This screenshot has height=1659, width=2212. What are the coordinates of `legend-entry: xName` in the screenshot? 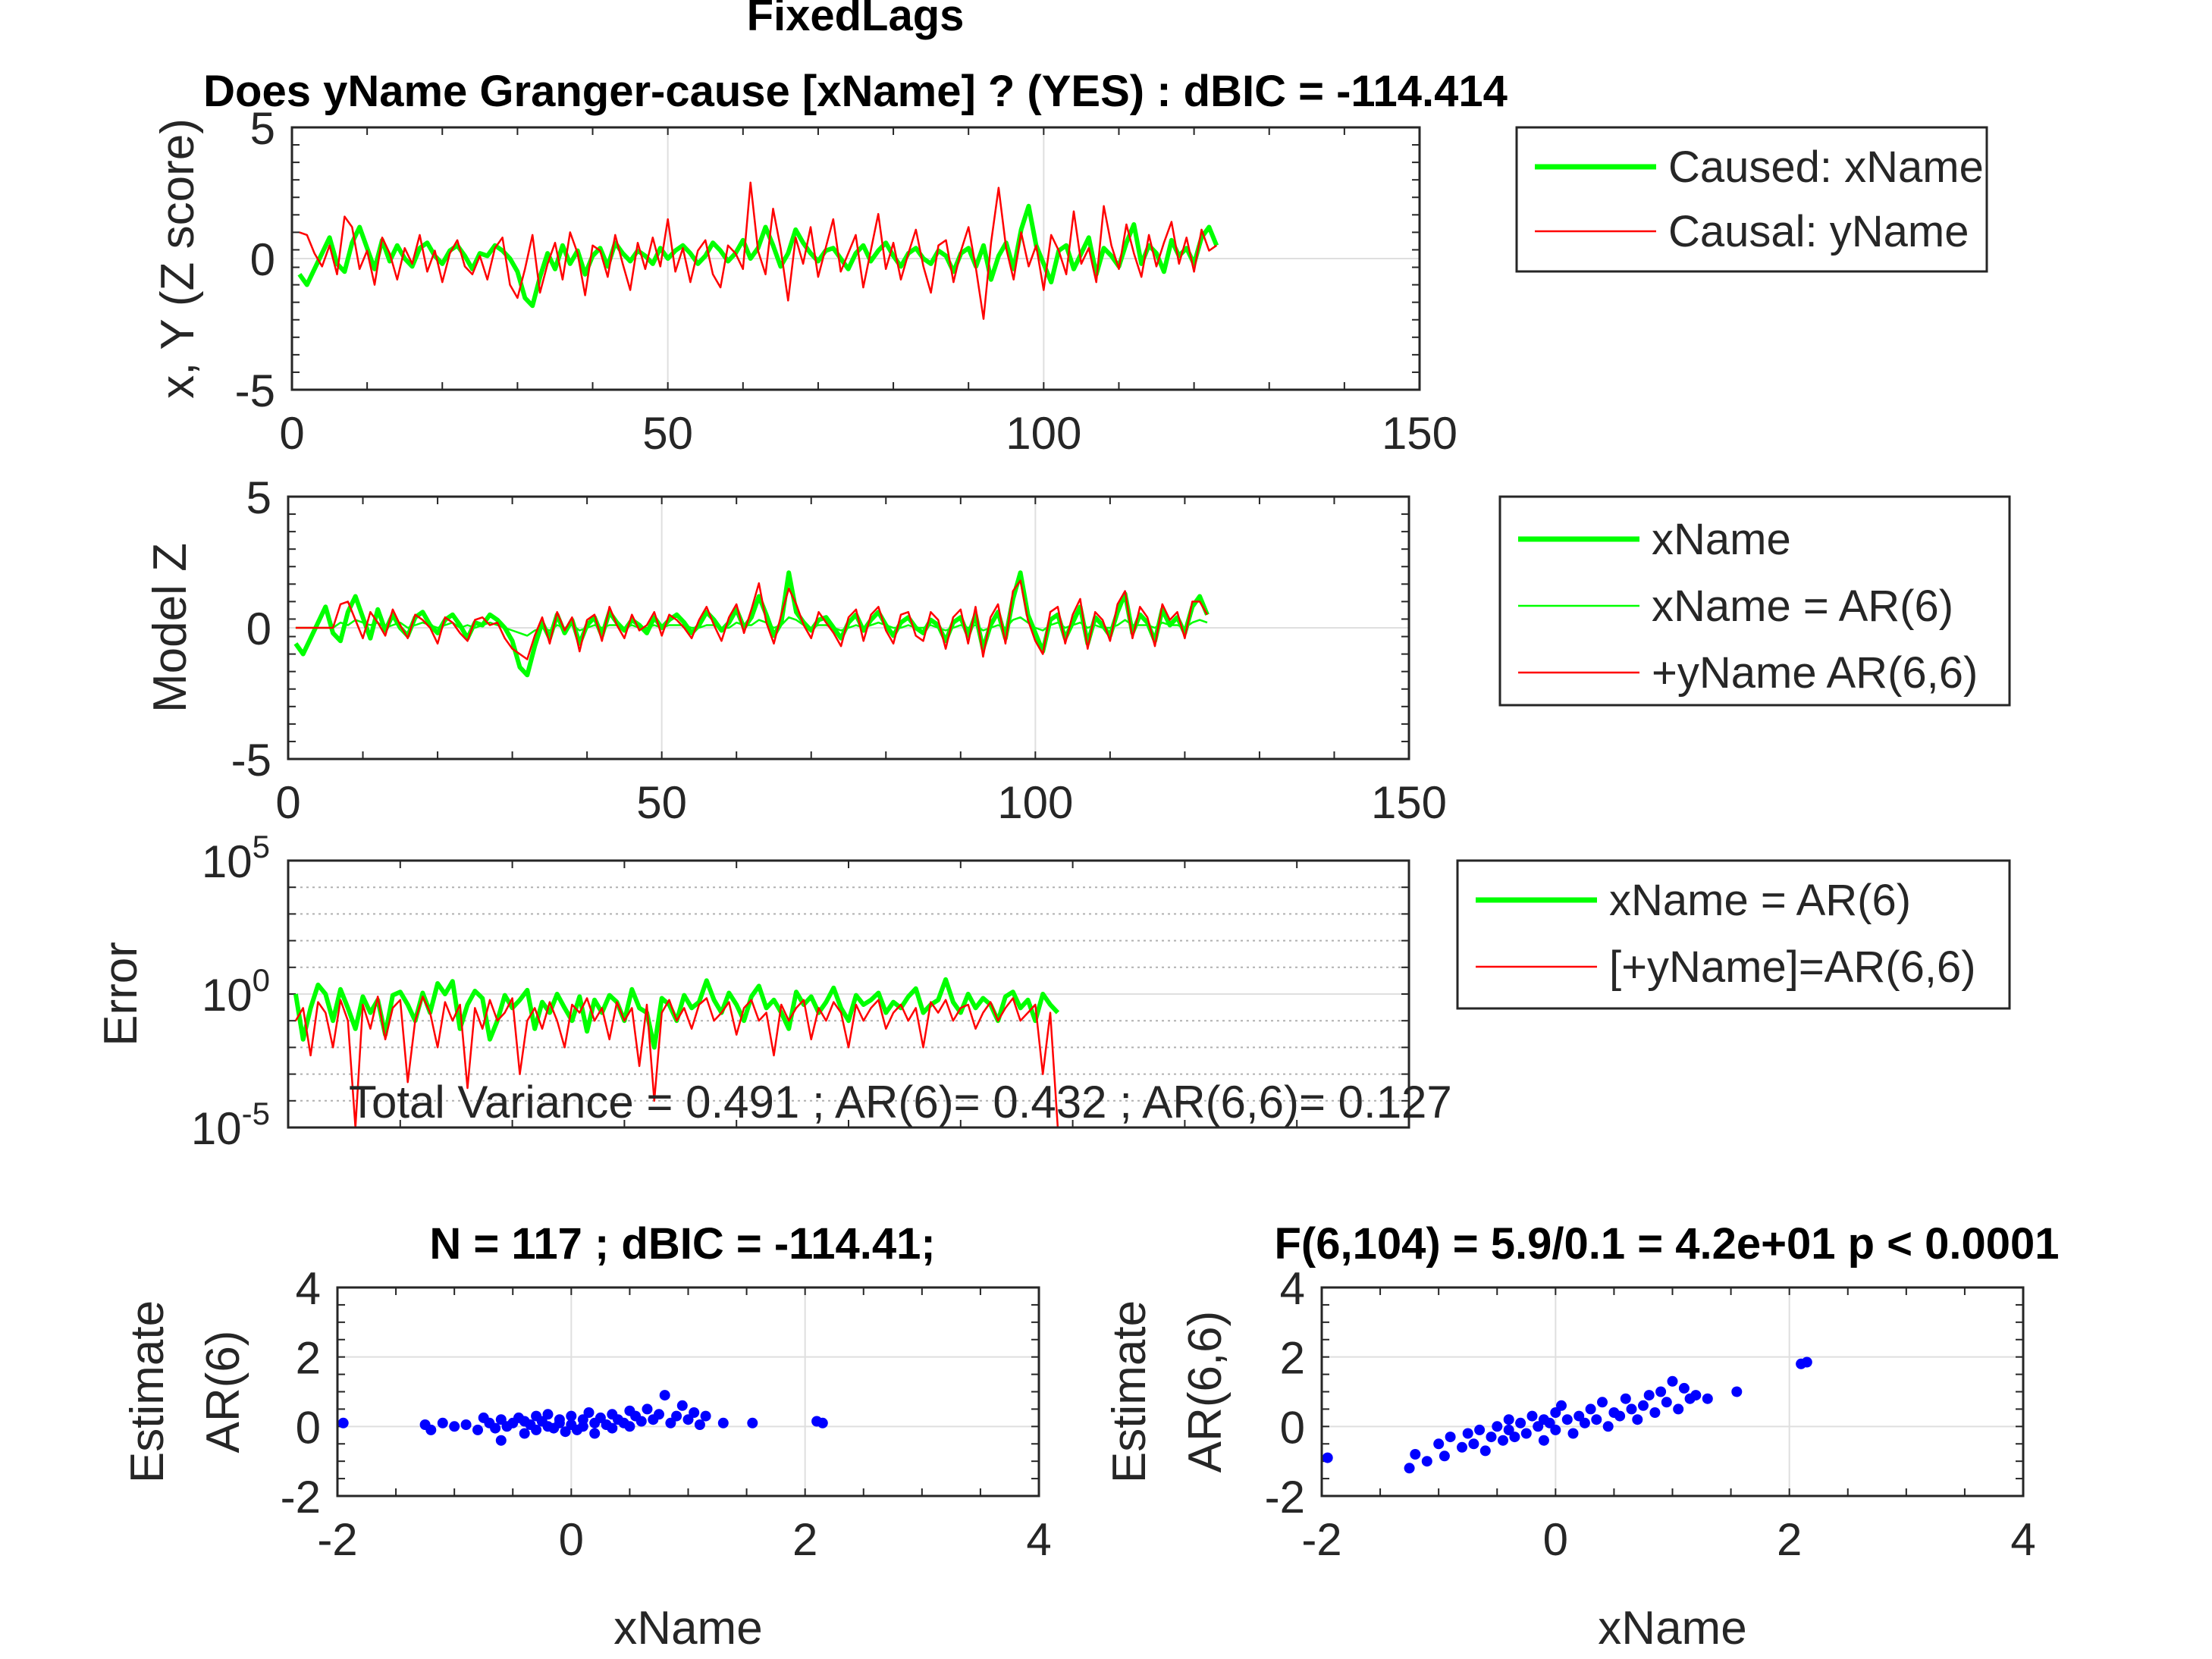 It's located at (1721, 539).